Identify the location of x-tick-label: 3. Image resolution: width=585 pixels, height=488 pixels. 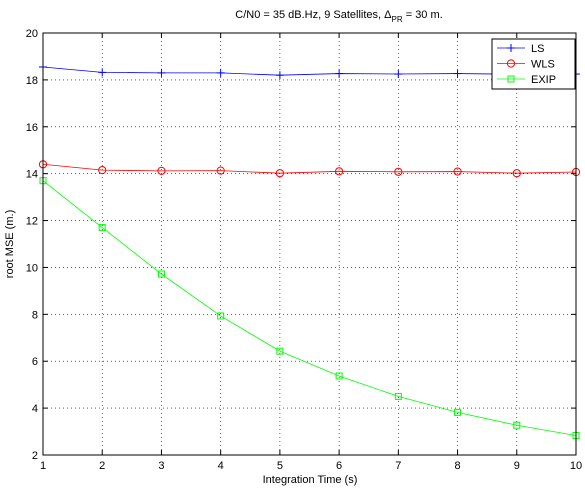
(161, 466).